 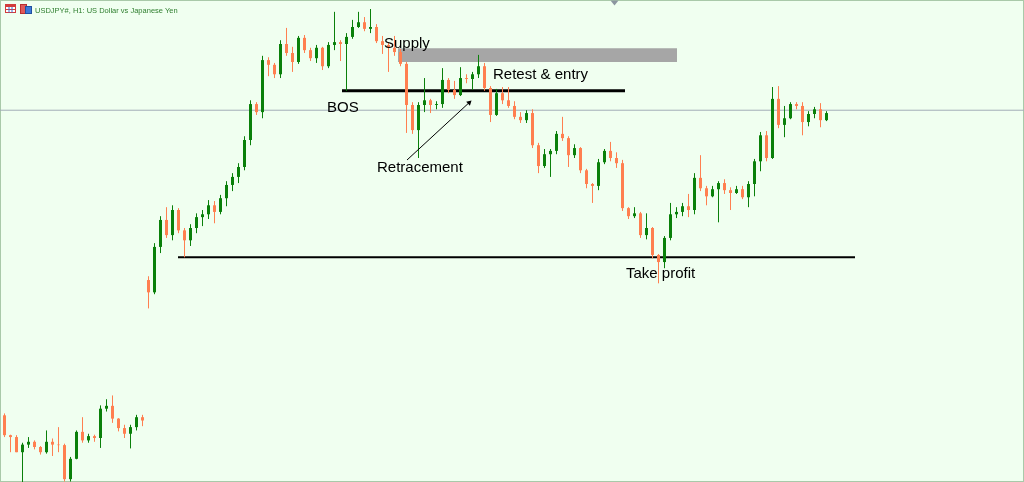 I want to click on ref-line-label: BOS, so click(x=343, y=106).